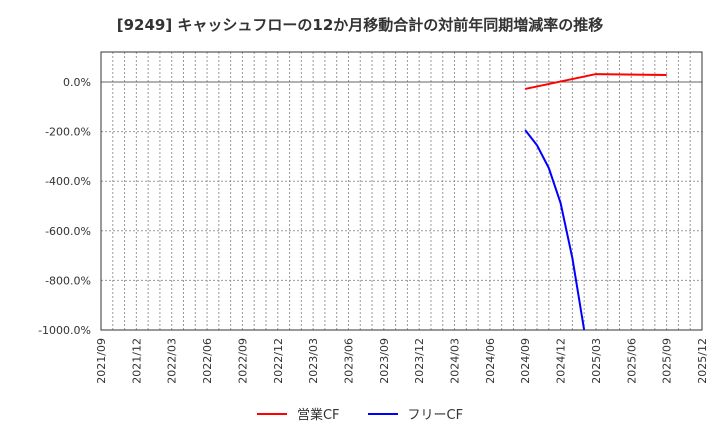 This screenshot has width=720, height=440. What do you see at coordinates (561, 361) in the screenshot?
I see `x-tick-label: 2024/12` at bounding box center [561, 361].